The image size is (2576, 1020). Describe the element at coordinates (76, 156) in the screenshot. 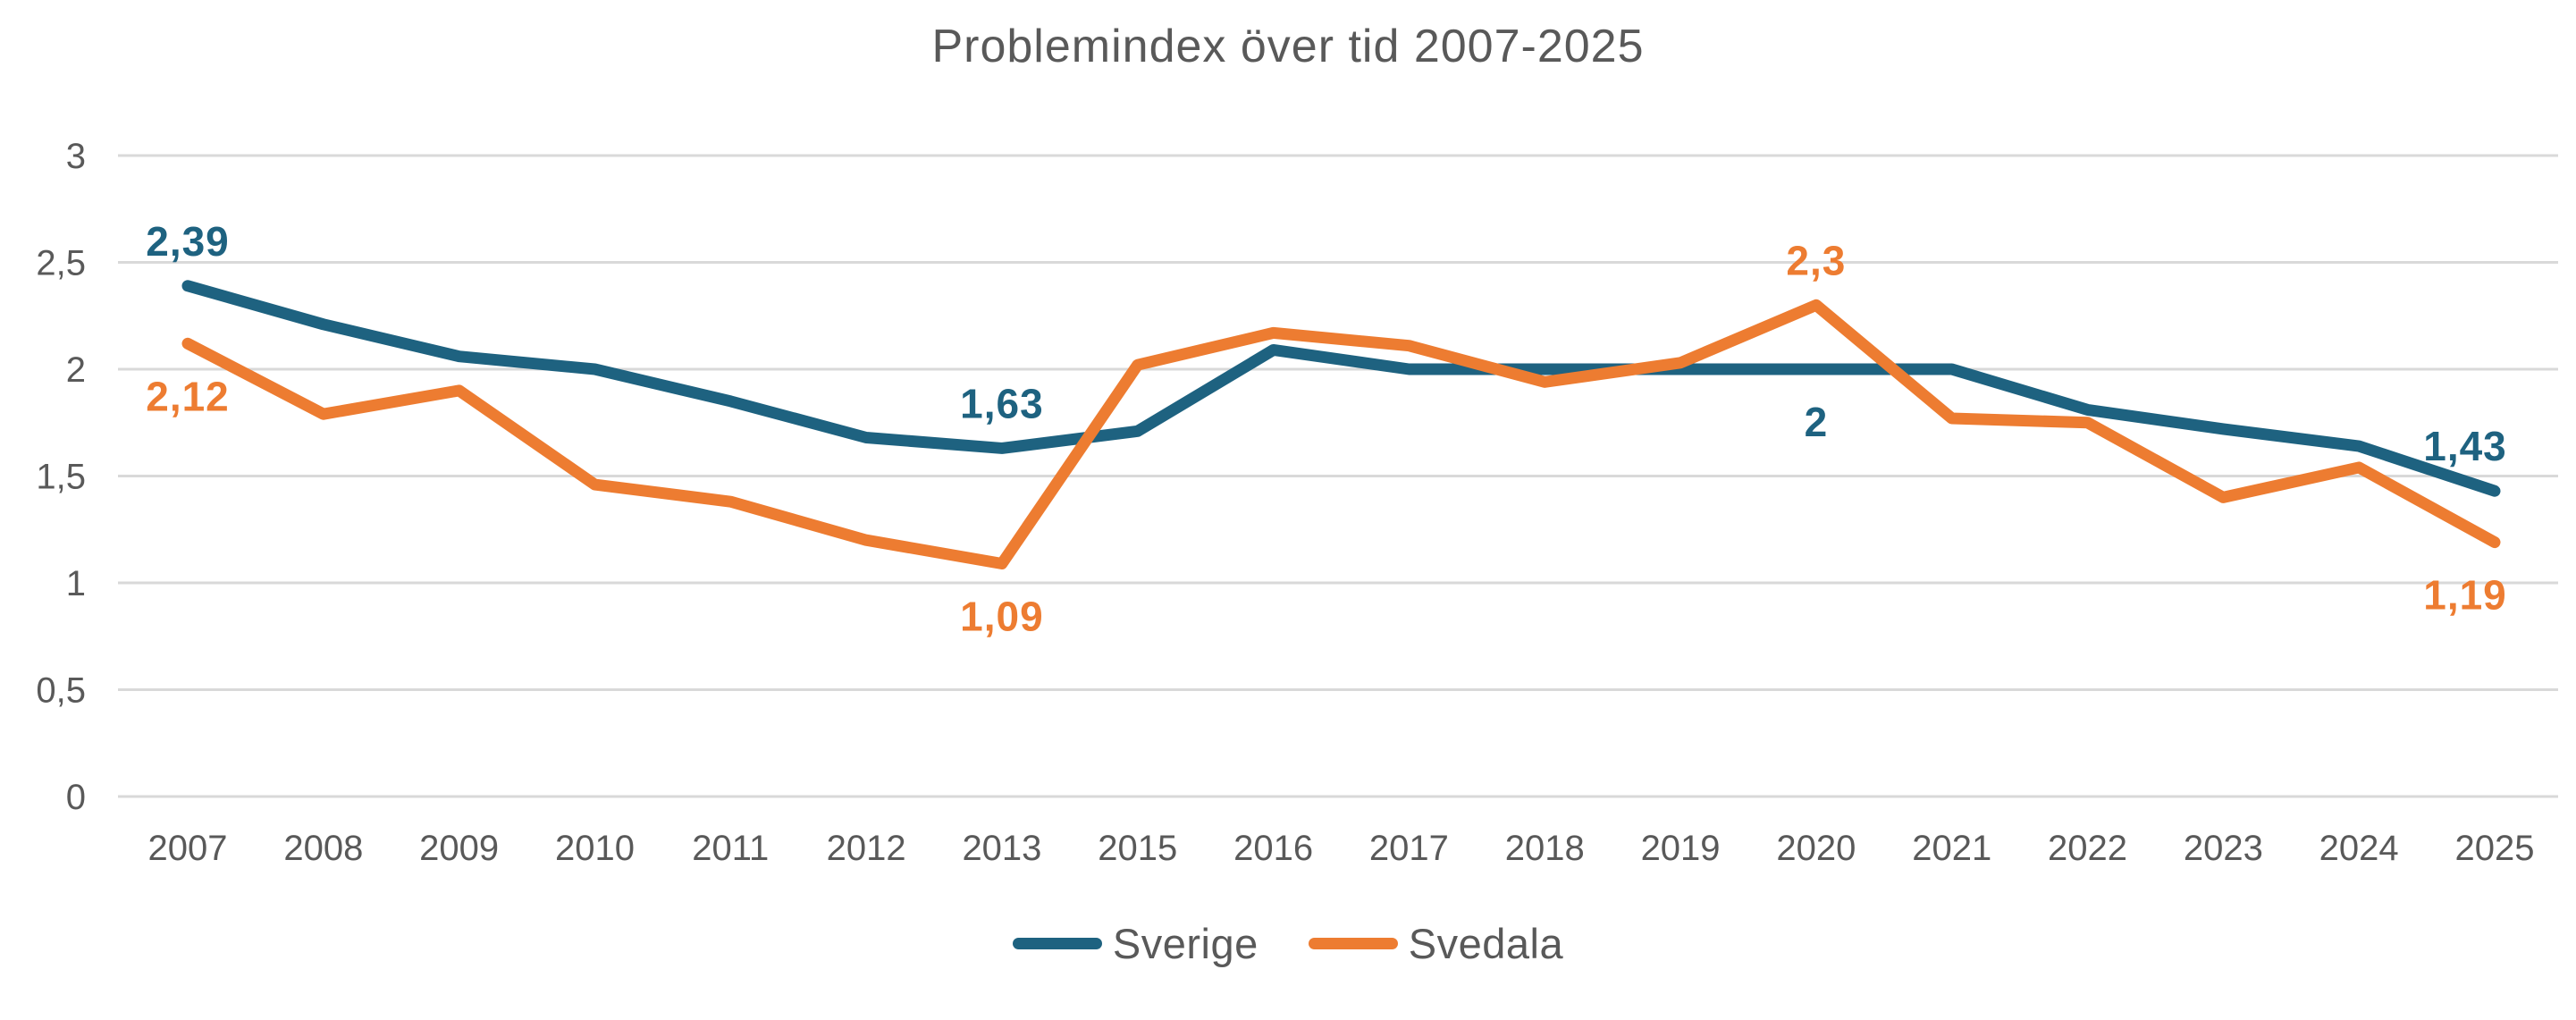

I see `y-tick-label: 3` at that location.